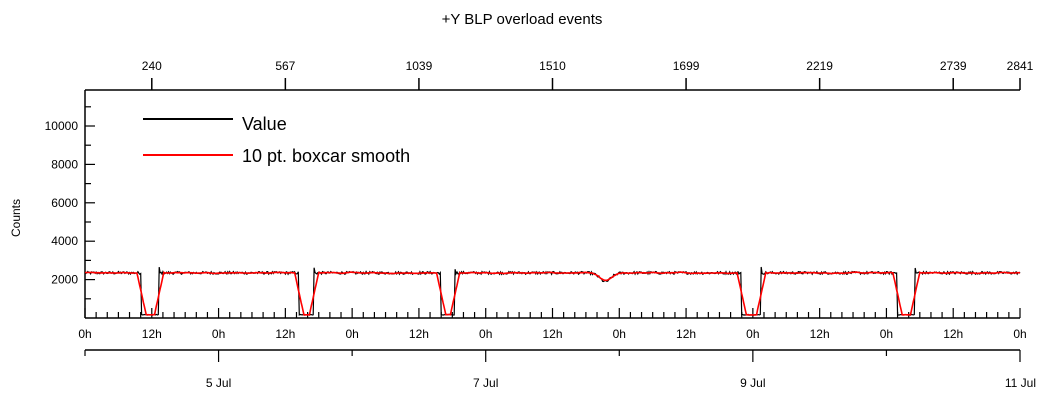  Describe the element at coordinates (64, 241) in the screenshot. I see `y-axis-tick-label: 4000` at that location.